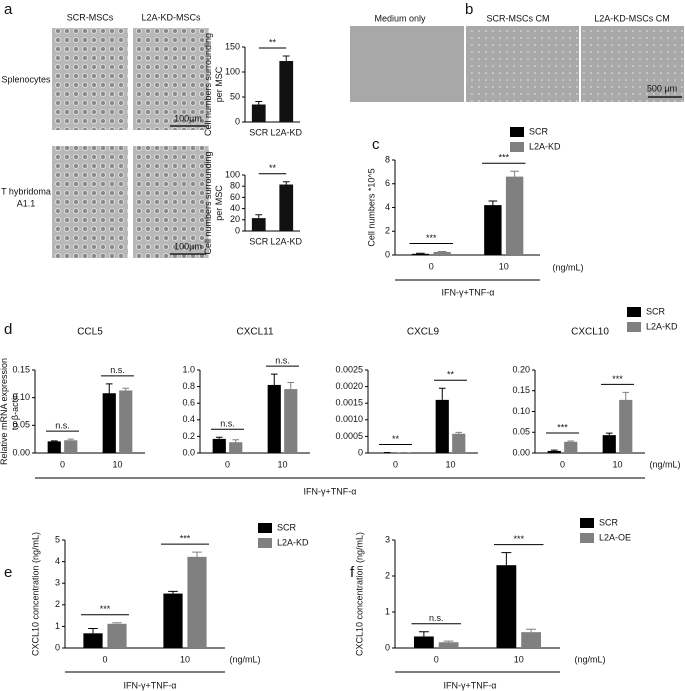 This screenshot has height=691, width=685. I want to click on chart-title: CCL5, so click(90, 332).